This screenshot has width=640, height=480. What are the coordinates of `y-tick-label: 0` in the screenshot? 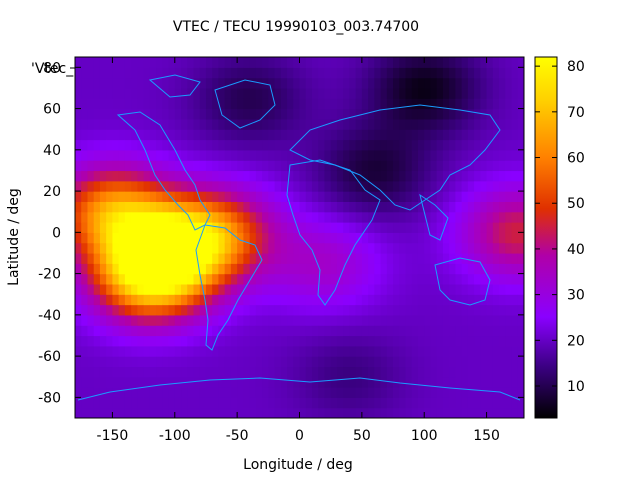 It's located at (56, 233).